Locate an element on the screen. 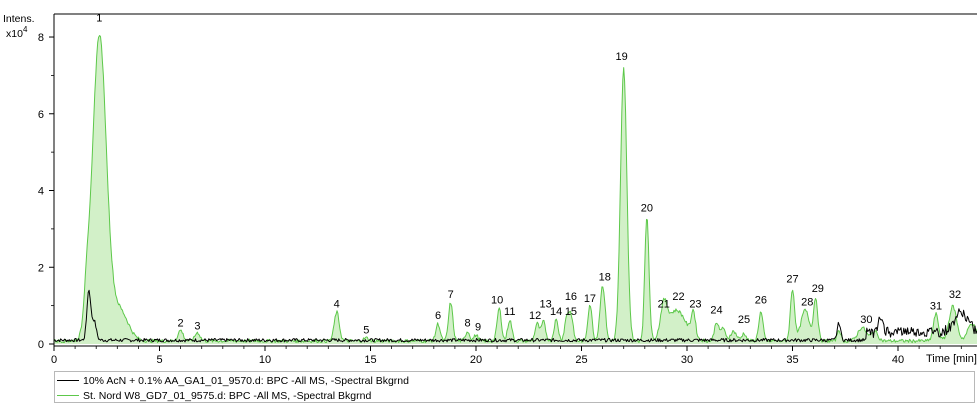  y-multiplier-exponent: 4 is located at coordinates (25, 29).